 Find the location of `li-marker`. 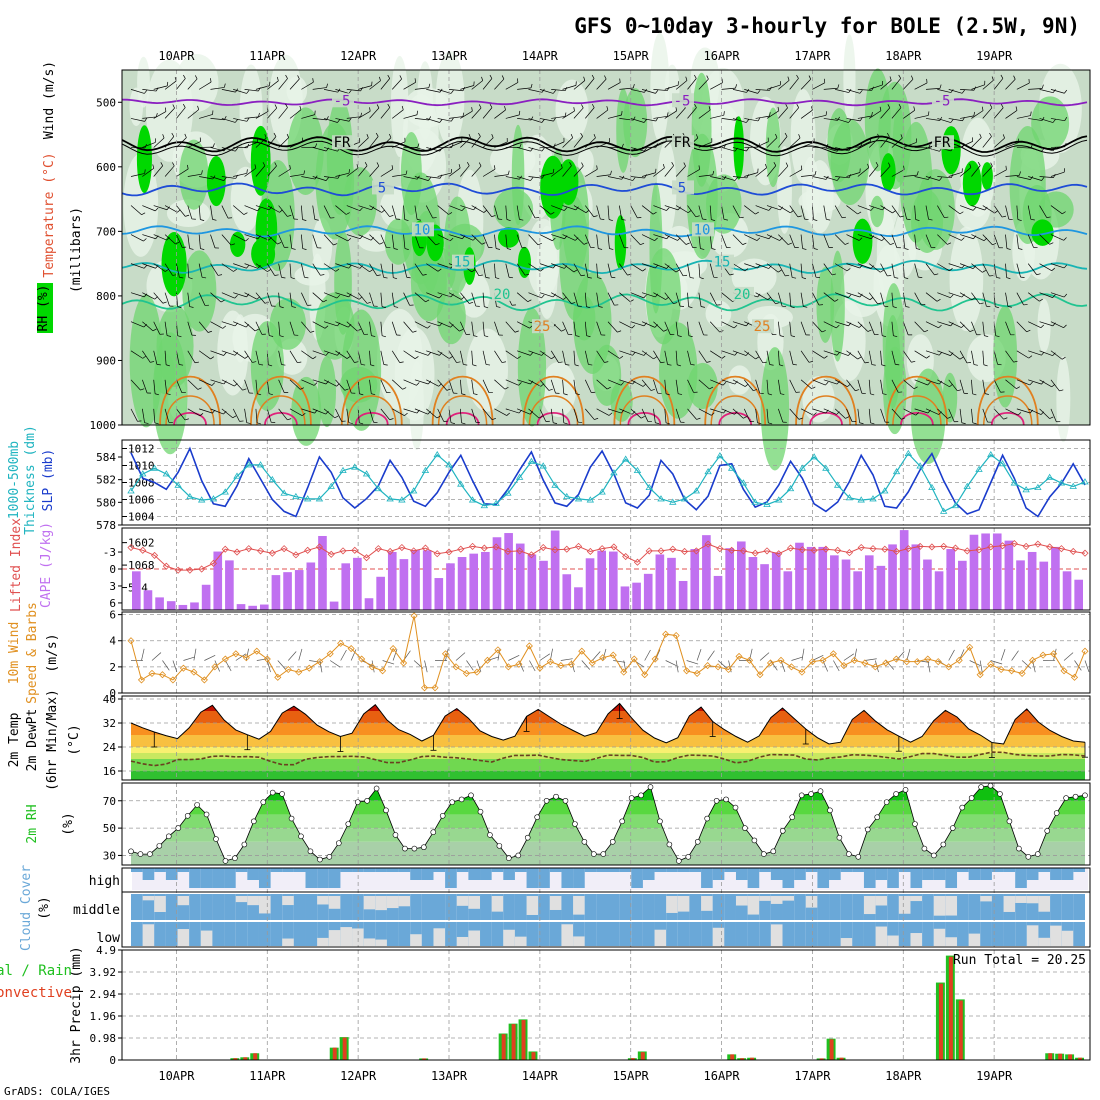

li-marker is located at coordinates (979, 550).